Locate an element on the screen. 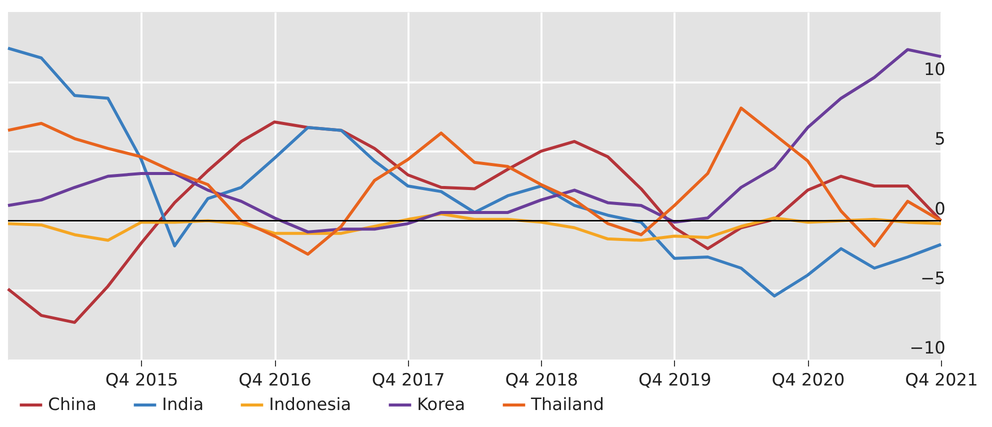  y-tick-label: 10 is located at coordinates (935, 70).